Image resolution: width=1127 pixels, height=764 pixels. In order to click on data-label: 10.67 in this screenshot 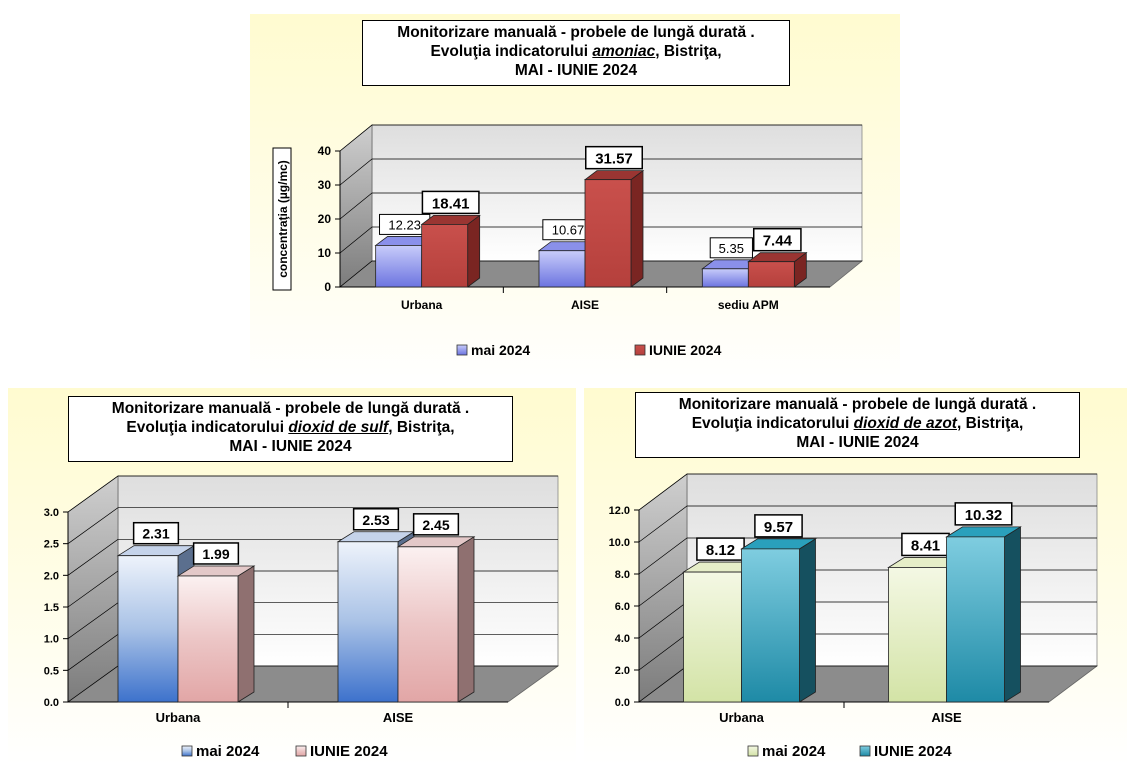, I will do `click(568, 230)`.